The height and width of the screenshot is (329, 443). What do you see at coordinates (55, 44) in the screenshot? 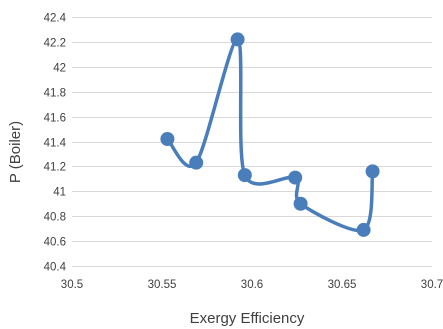
I see `y-tick-label: 42.2` at bounding box center [55, 44].